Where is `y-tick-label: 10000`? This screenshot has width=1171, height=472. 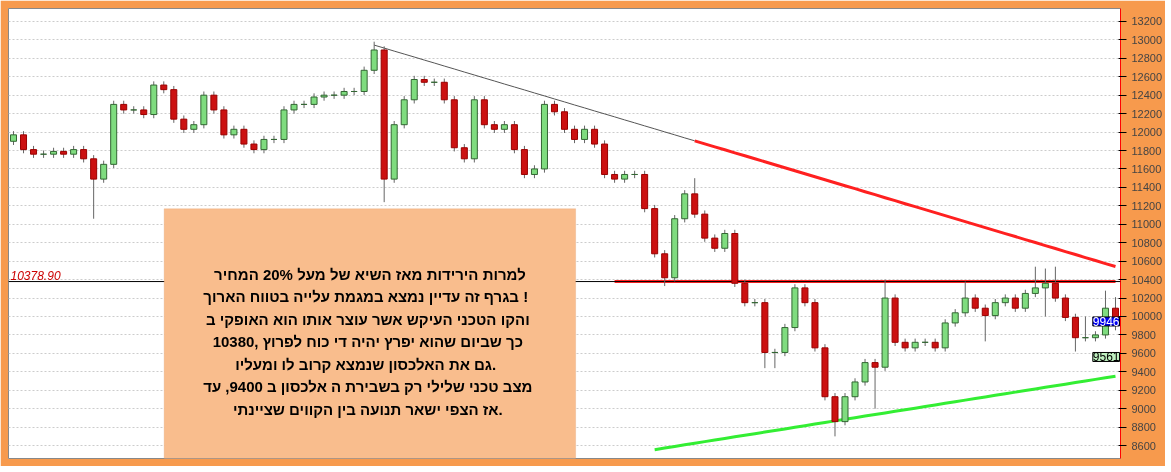 y-tick-label: 10000 is located at coordinates (1147, 316).